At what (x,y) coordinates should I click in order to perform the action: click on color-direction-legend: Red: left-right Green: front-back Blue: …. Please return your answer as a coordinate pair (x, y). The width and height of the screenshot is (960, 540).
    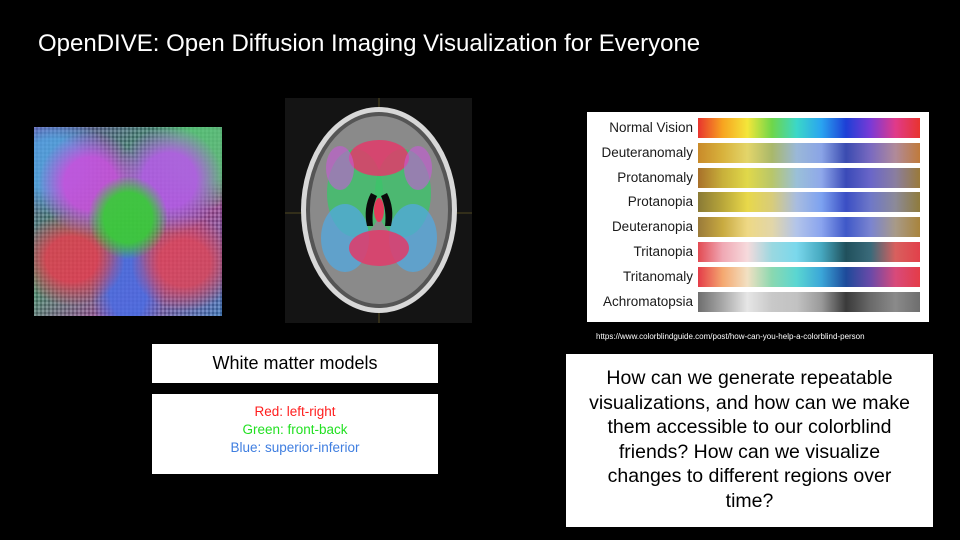
    Looking at the image, I should click on (295, 434).